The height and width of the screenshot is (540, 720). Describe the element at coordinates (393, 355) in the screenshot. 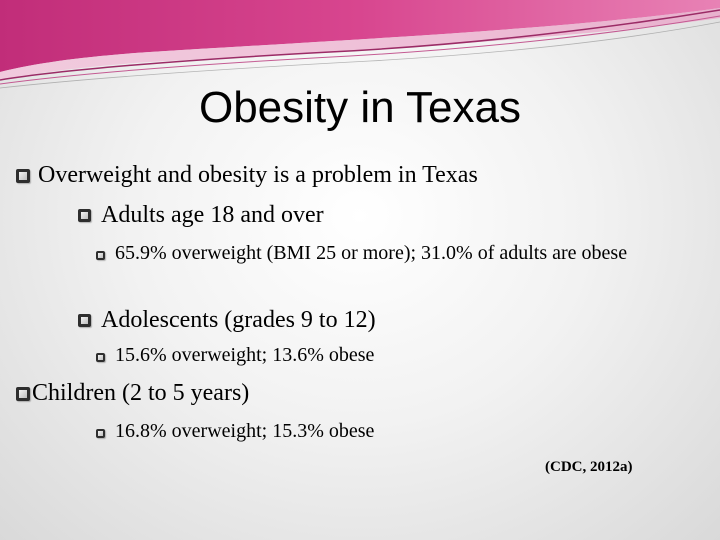

I see `bullet-adolescents-stats: 15.6% overweight; 13.6% obese` at that location.